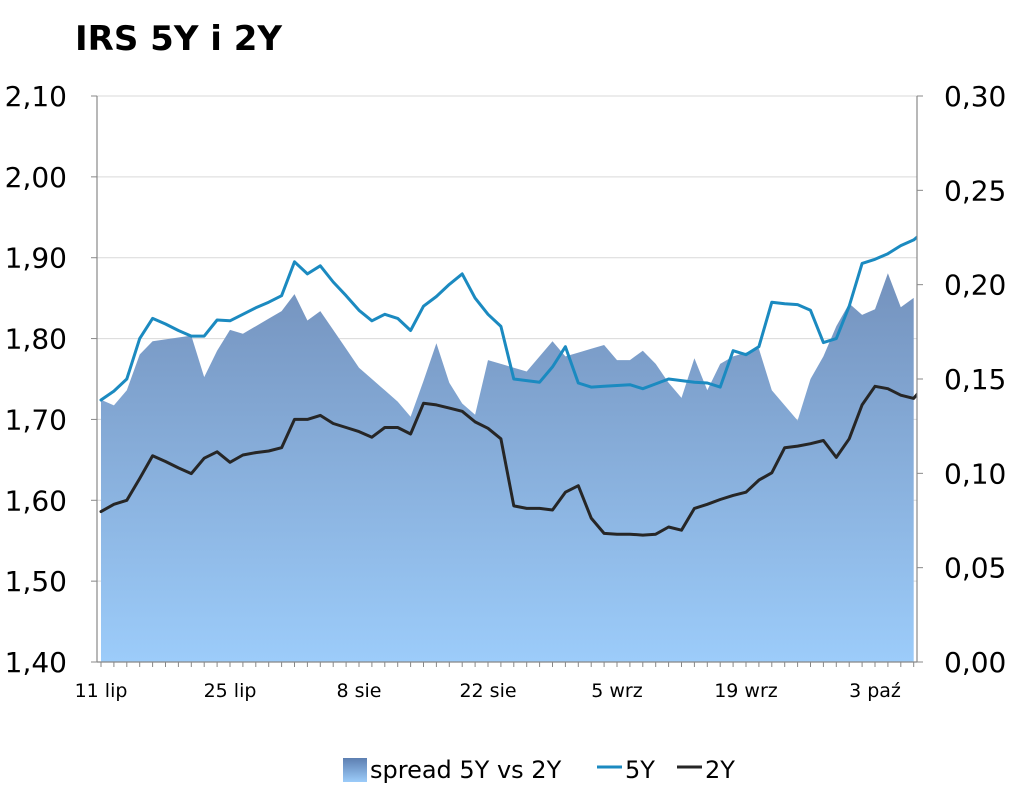 This screenshot has height=791, width=1024. I want to click on y-left-tick-label: 1,40, so click(36, 662).